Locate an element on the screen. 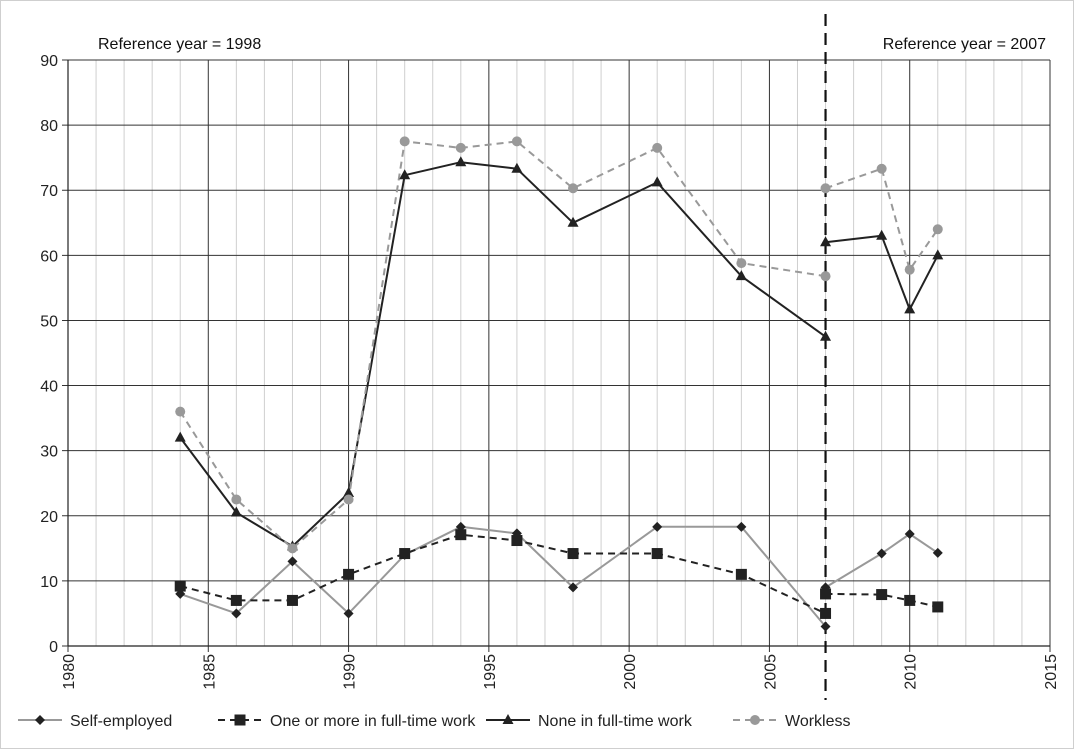  y-tick-label: 10 is located at coordinates (49, 582).